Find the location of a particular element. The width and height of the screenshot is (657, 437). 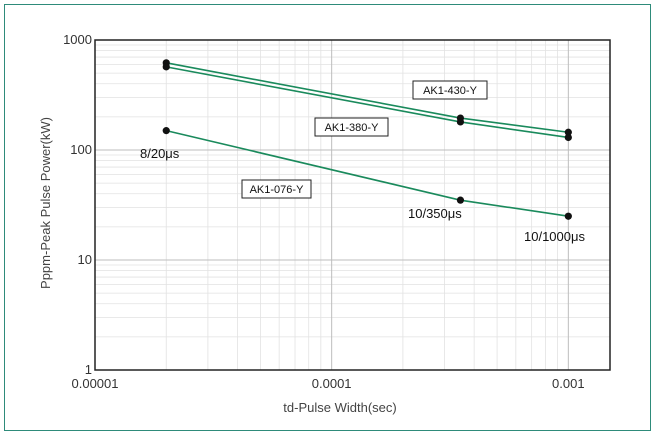

x-tick-labels: 0.00001 0.0001 0.001 is located at coordinates (328, 383).